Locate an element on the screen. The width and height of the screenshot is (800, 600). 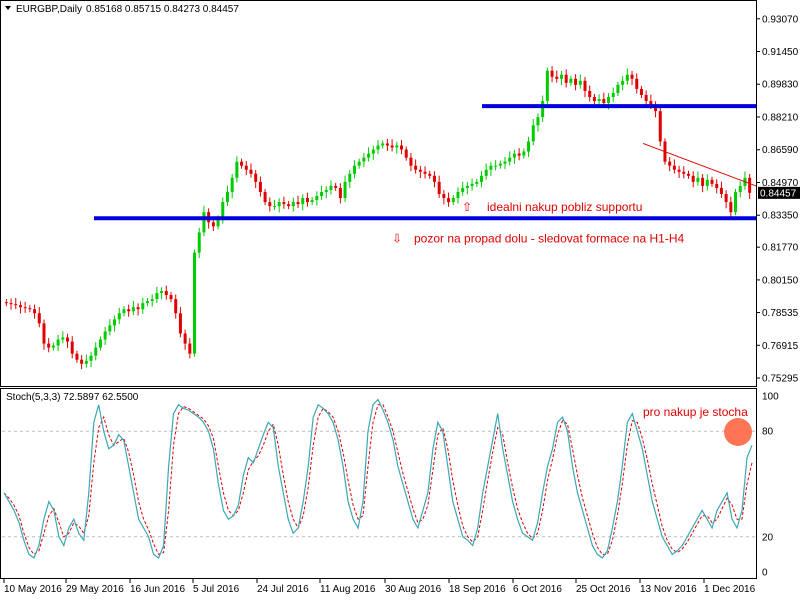
stochastic-header: Stoch(5,3,3) 72.5897 62.5500 is located at coordinates (72, 397).